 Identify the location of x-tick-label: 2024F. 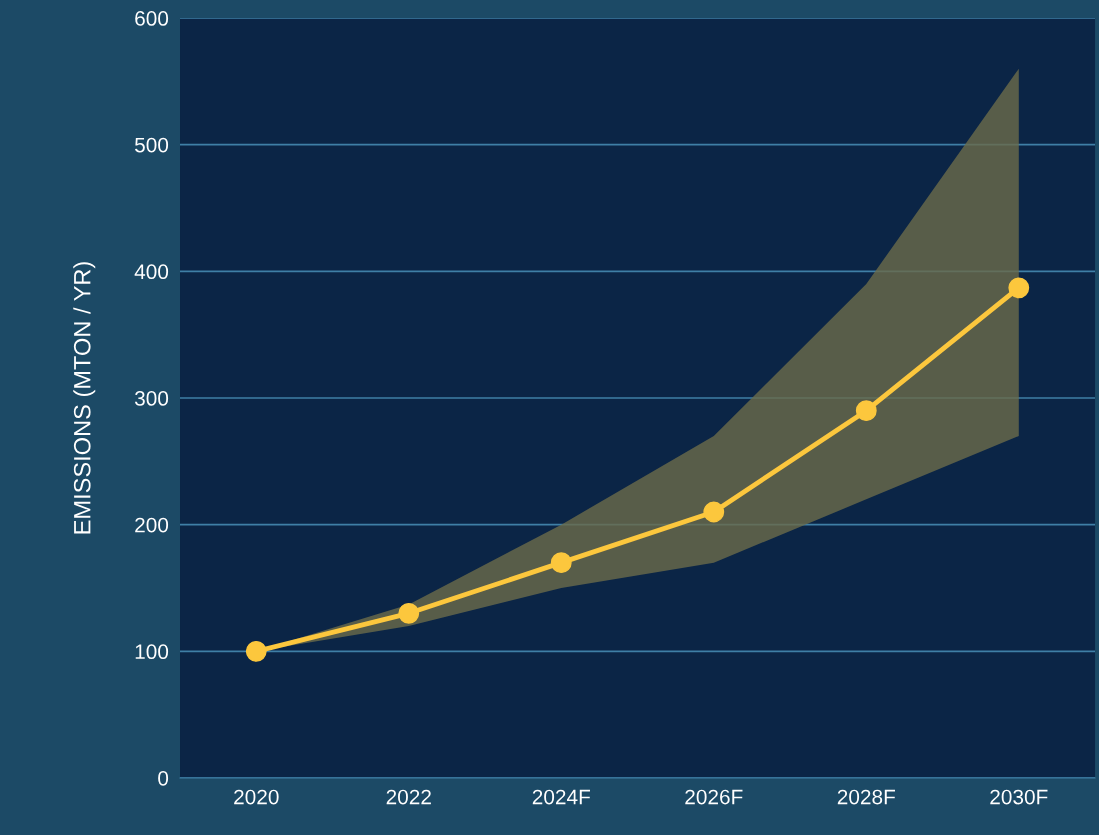
(561, 797).